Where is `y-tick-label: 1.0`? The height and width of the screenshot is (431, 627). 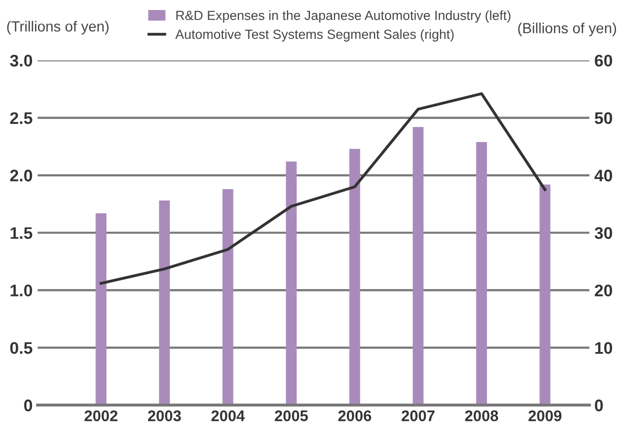 y-tick-label: 1.0 is located at coordinates (21, 290).